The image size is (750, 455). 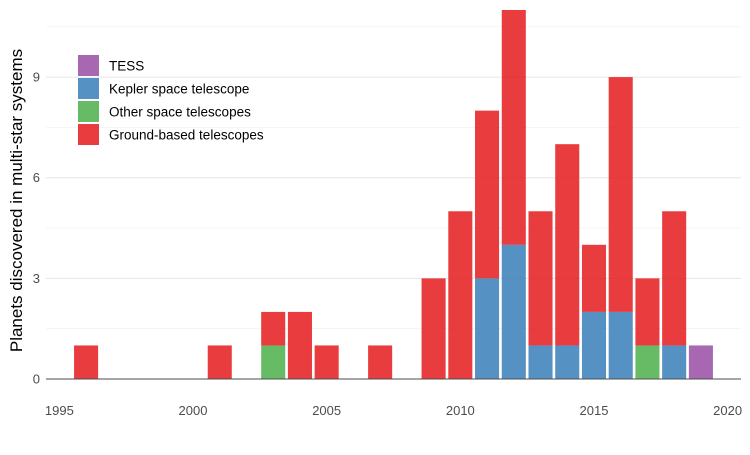 I want to click on bar-kepler-space-telescope-2018, so click(x=674, y=362).